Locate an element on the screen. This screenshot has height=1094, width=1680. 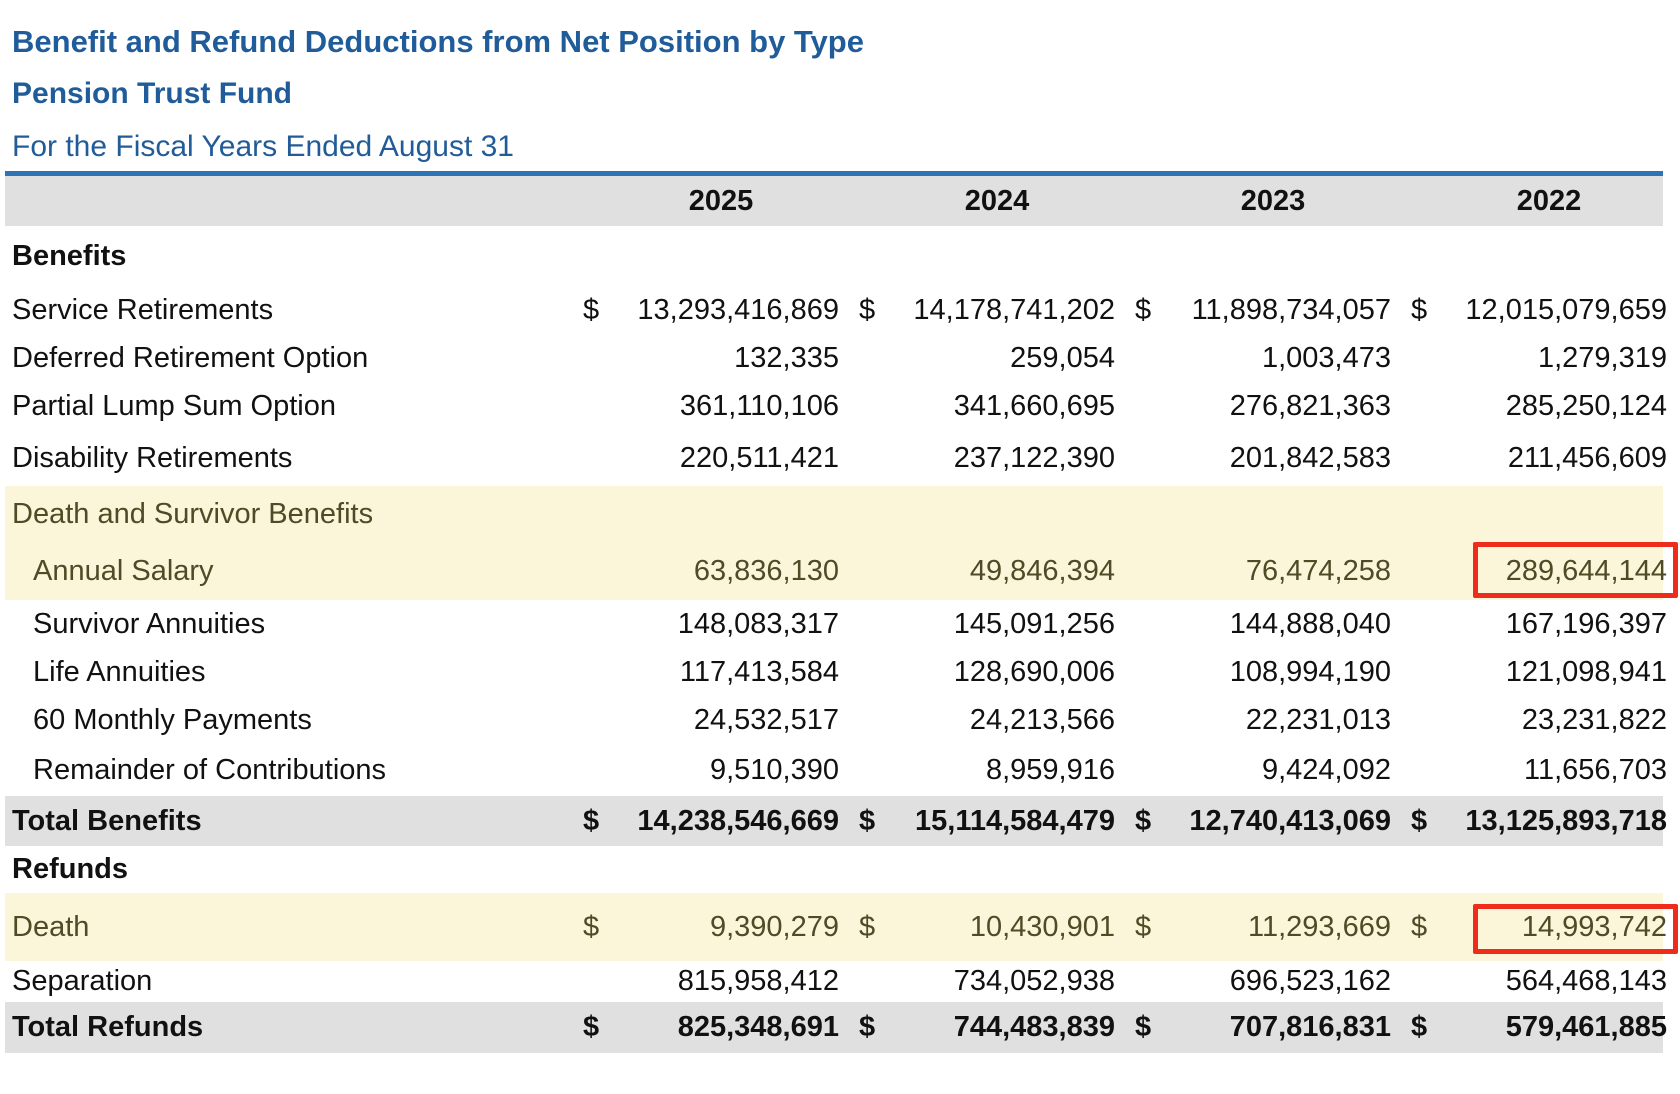
cell-value: 13,293,416,869 is located at coordinates (738, 309).